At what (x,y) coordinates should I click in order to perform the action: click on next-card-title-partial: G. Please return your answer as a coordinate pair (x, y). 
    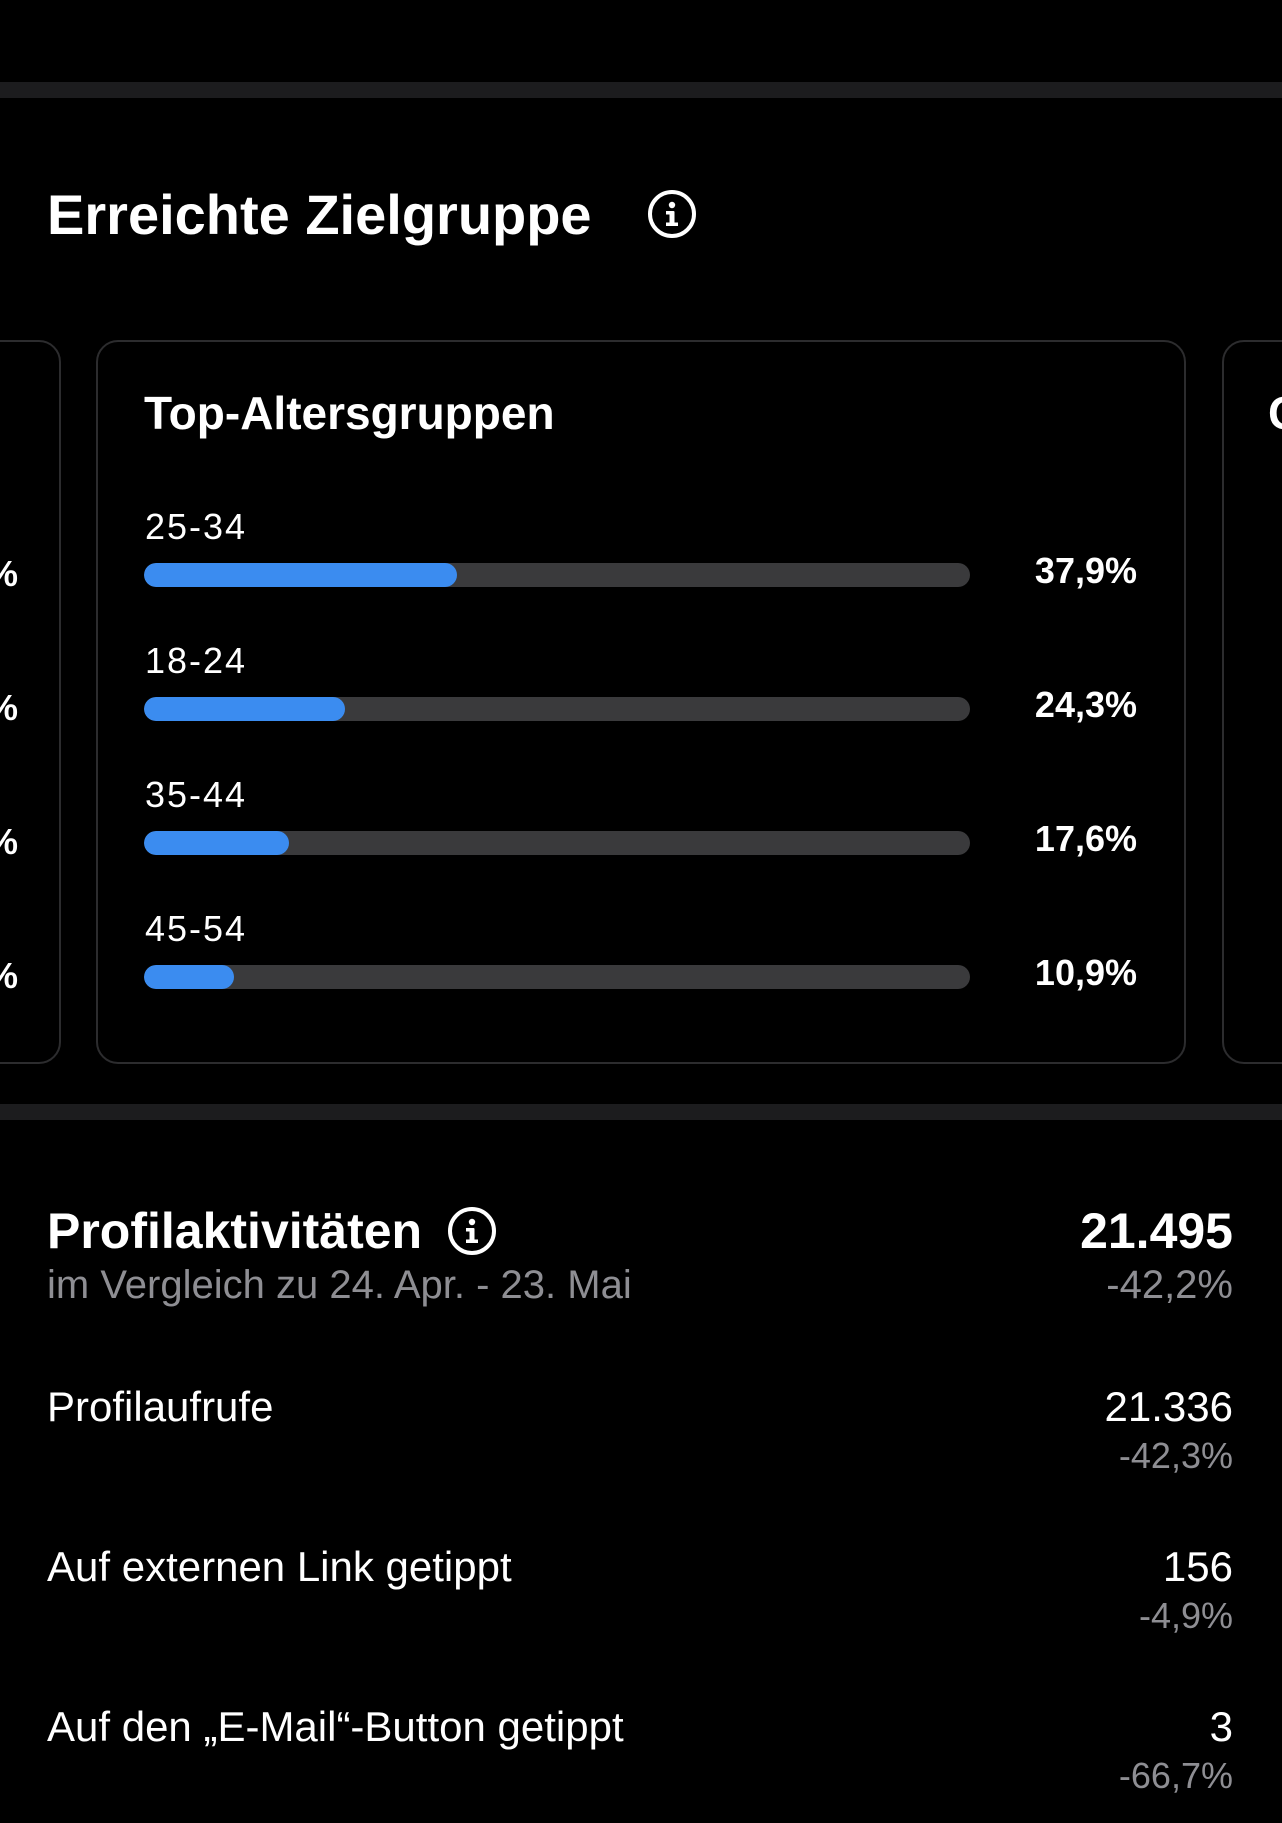
    Looking at the image, I should click on (1275, 413).